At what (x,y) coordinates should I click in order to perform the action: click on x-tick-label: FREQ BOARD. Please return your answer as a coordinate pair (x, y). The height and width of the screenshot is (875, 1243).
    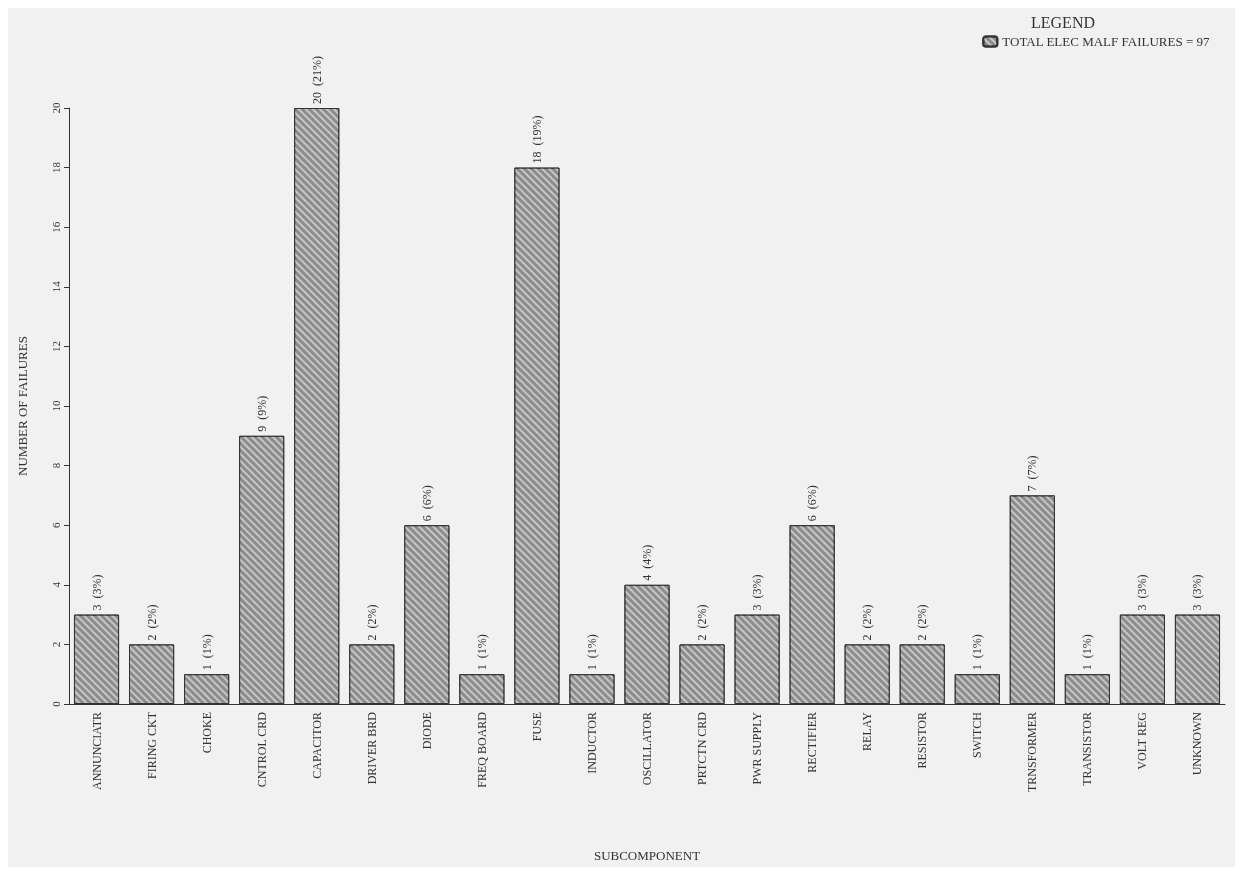
    Looking at the image, I should click on (481, 749).